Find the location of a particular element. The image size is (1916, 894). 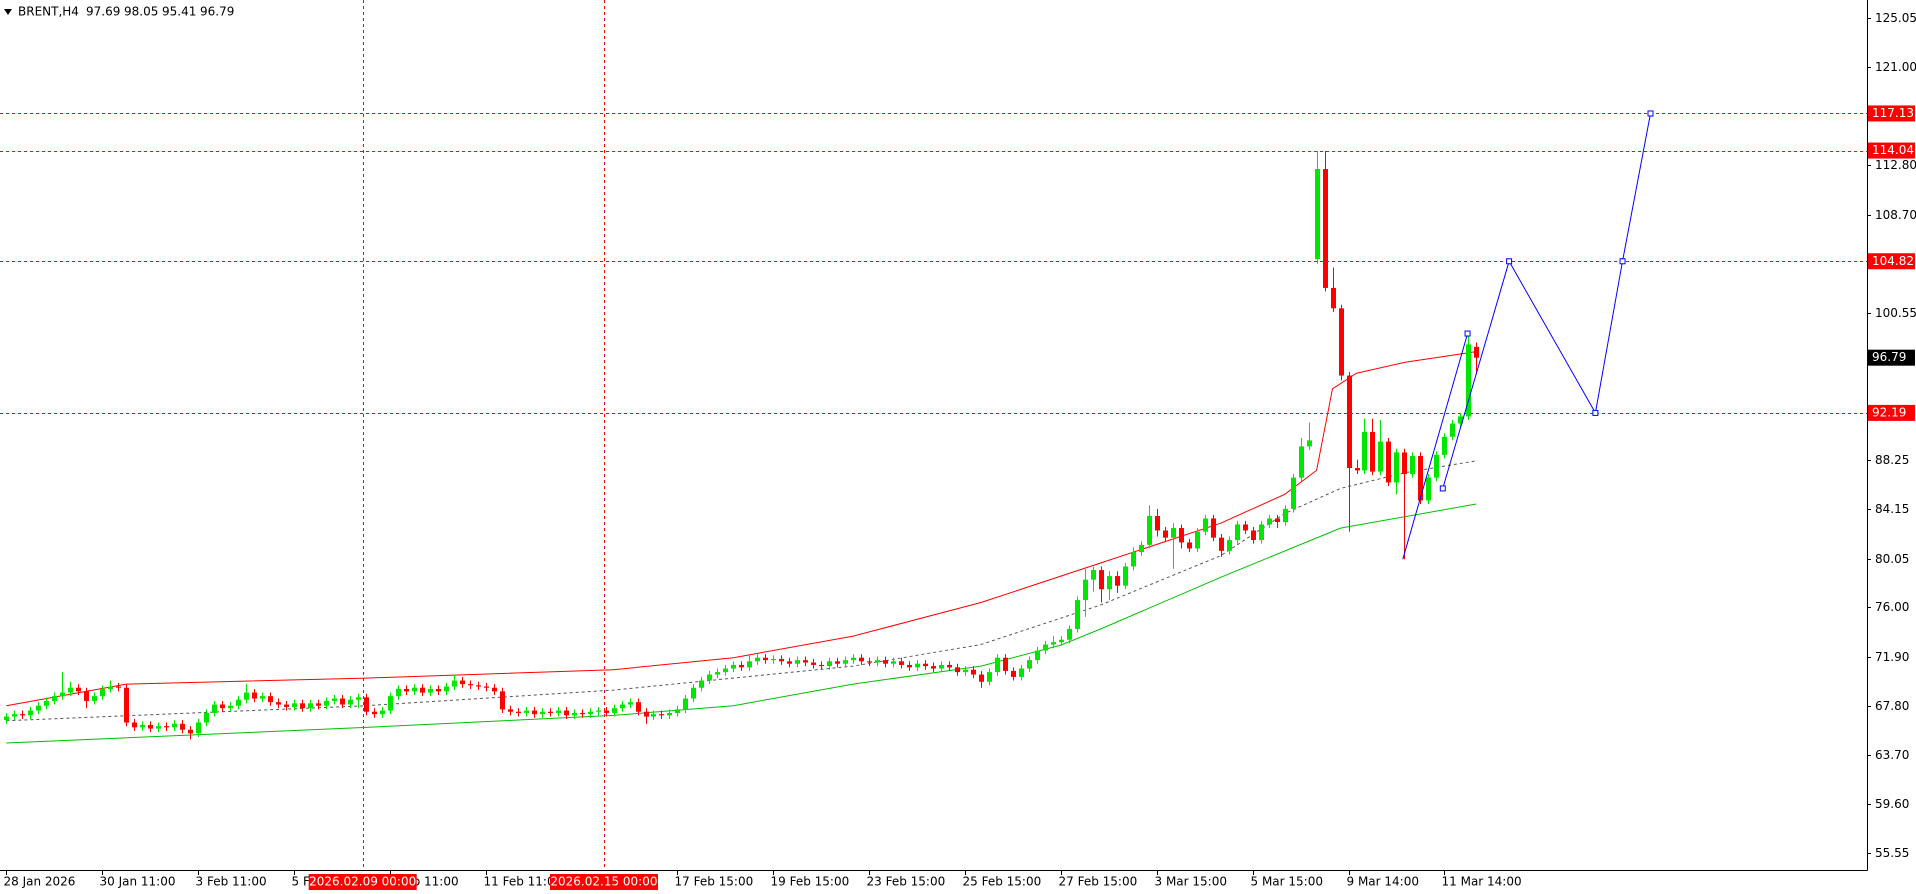

y-tick-label: 59.60 is located at coordinates (1892, 804).